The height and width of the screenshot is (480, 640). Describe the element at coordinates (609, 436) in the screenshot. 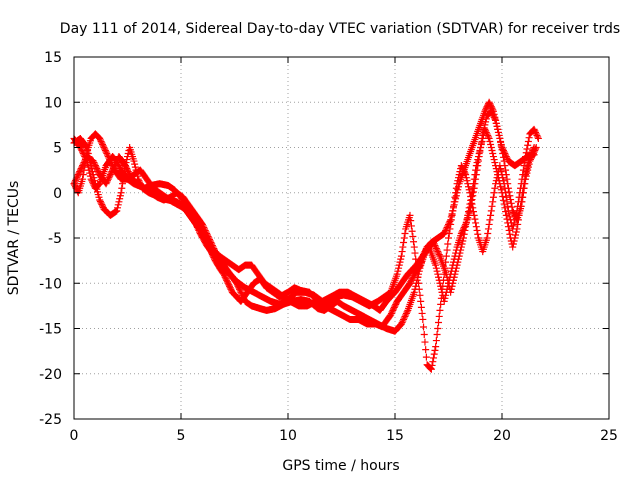

I see `x-tick-label: 25` at that location.